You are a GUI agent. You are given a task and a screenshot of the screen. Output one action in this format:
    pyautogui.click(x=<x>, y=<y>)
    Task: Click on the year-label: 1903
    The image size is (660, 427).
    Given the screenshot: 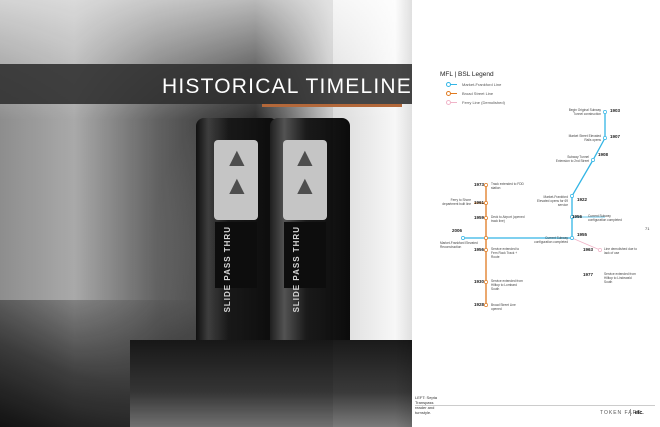 What is the action you would take?
    pyautogui.click(x=615, y=110)
    